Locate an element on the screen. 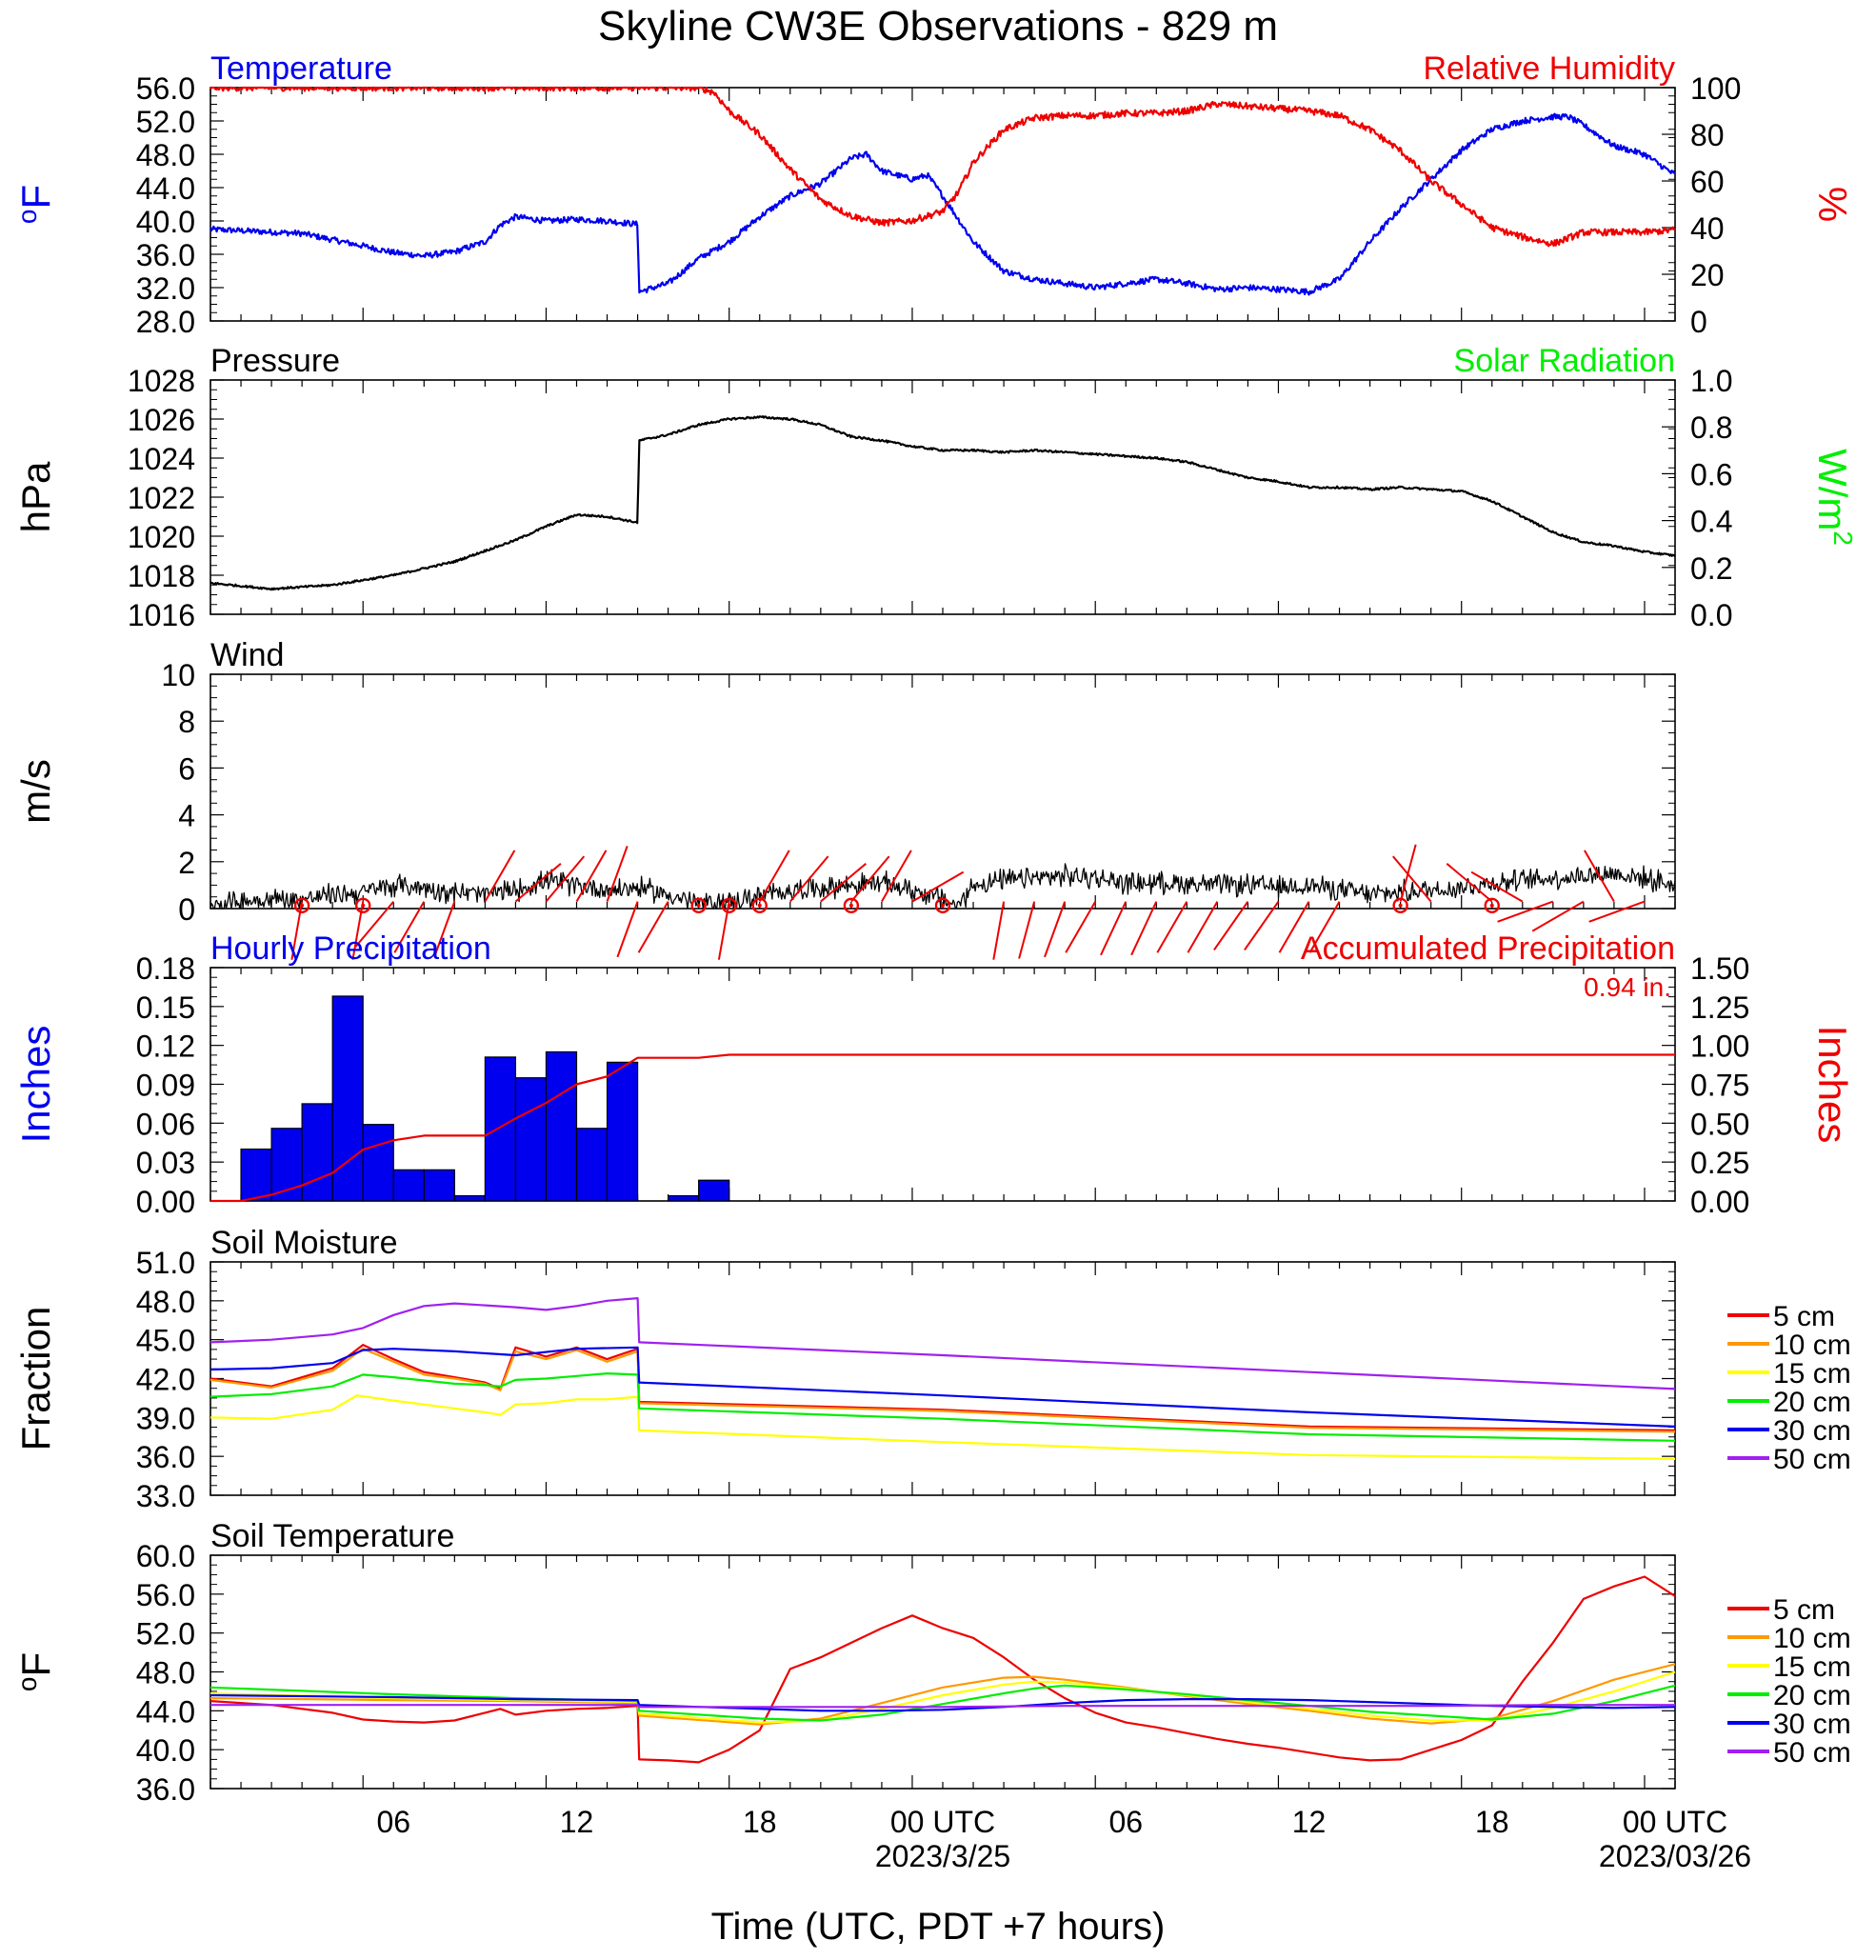 The image size is (1876, 1960). y-tick-label-right: 100 is located at coordinates (1715, 88).